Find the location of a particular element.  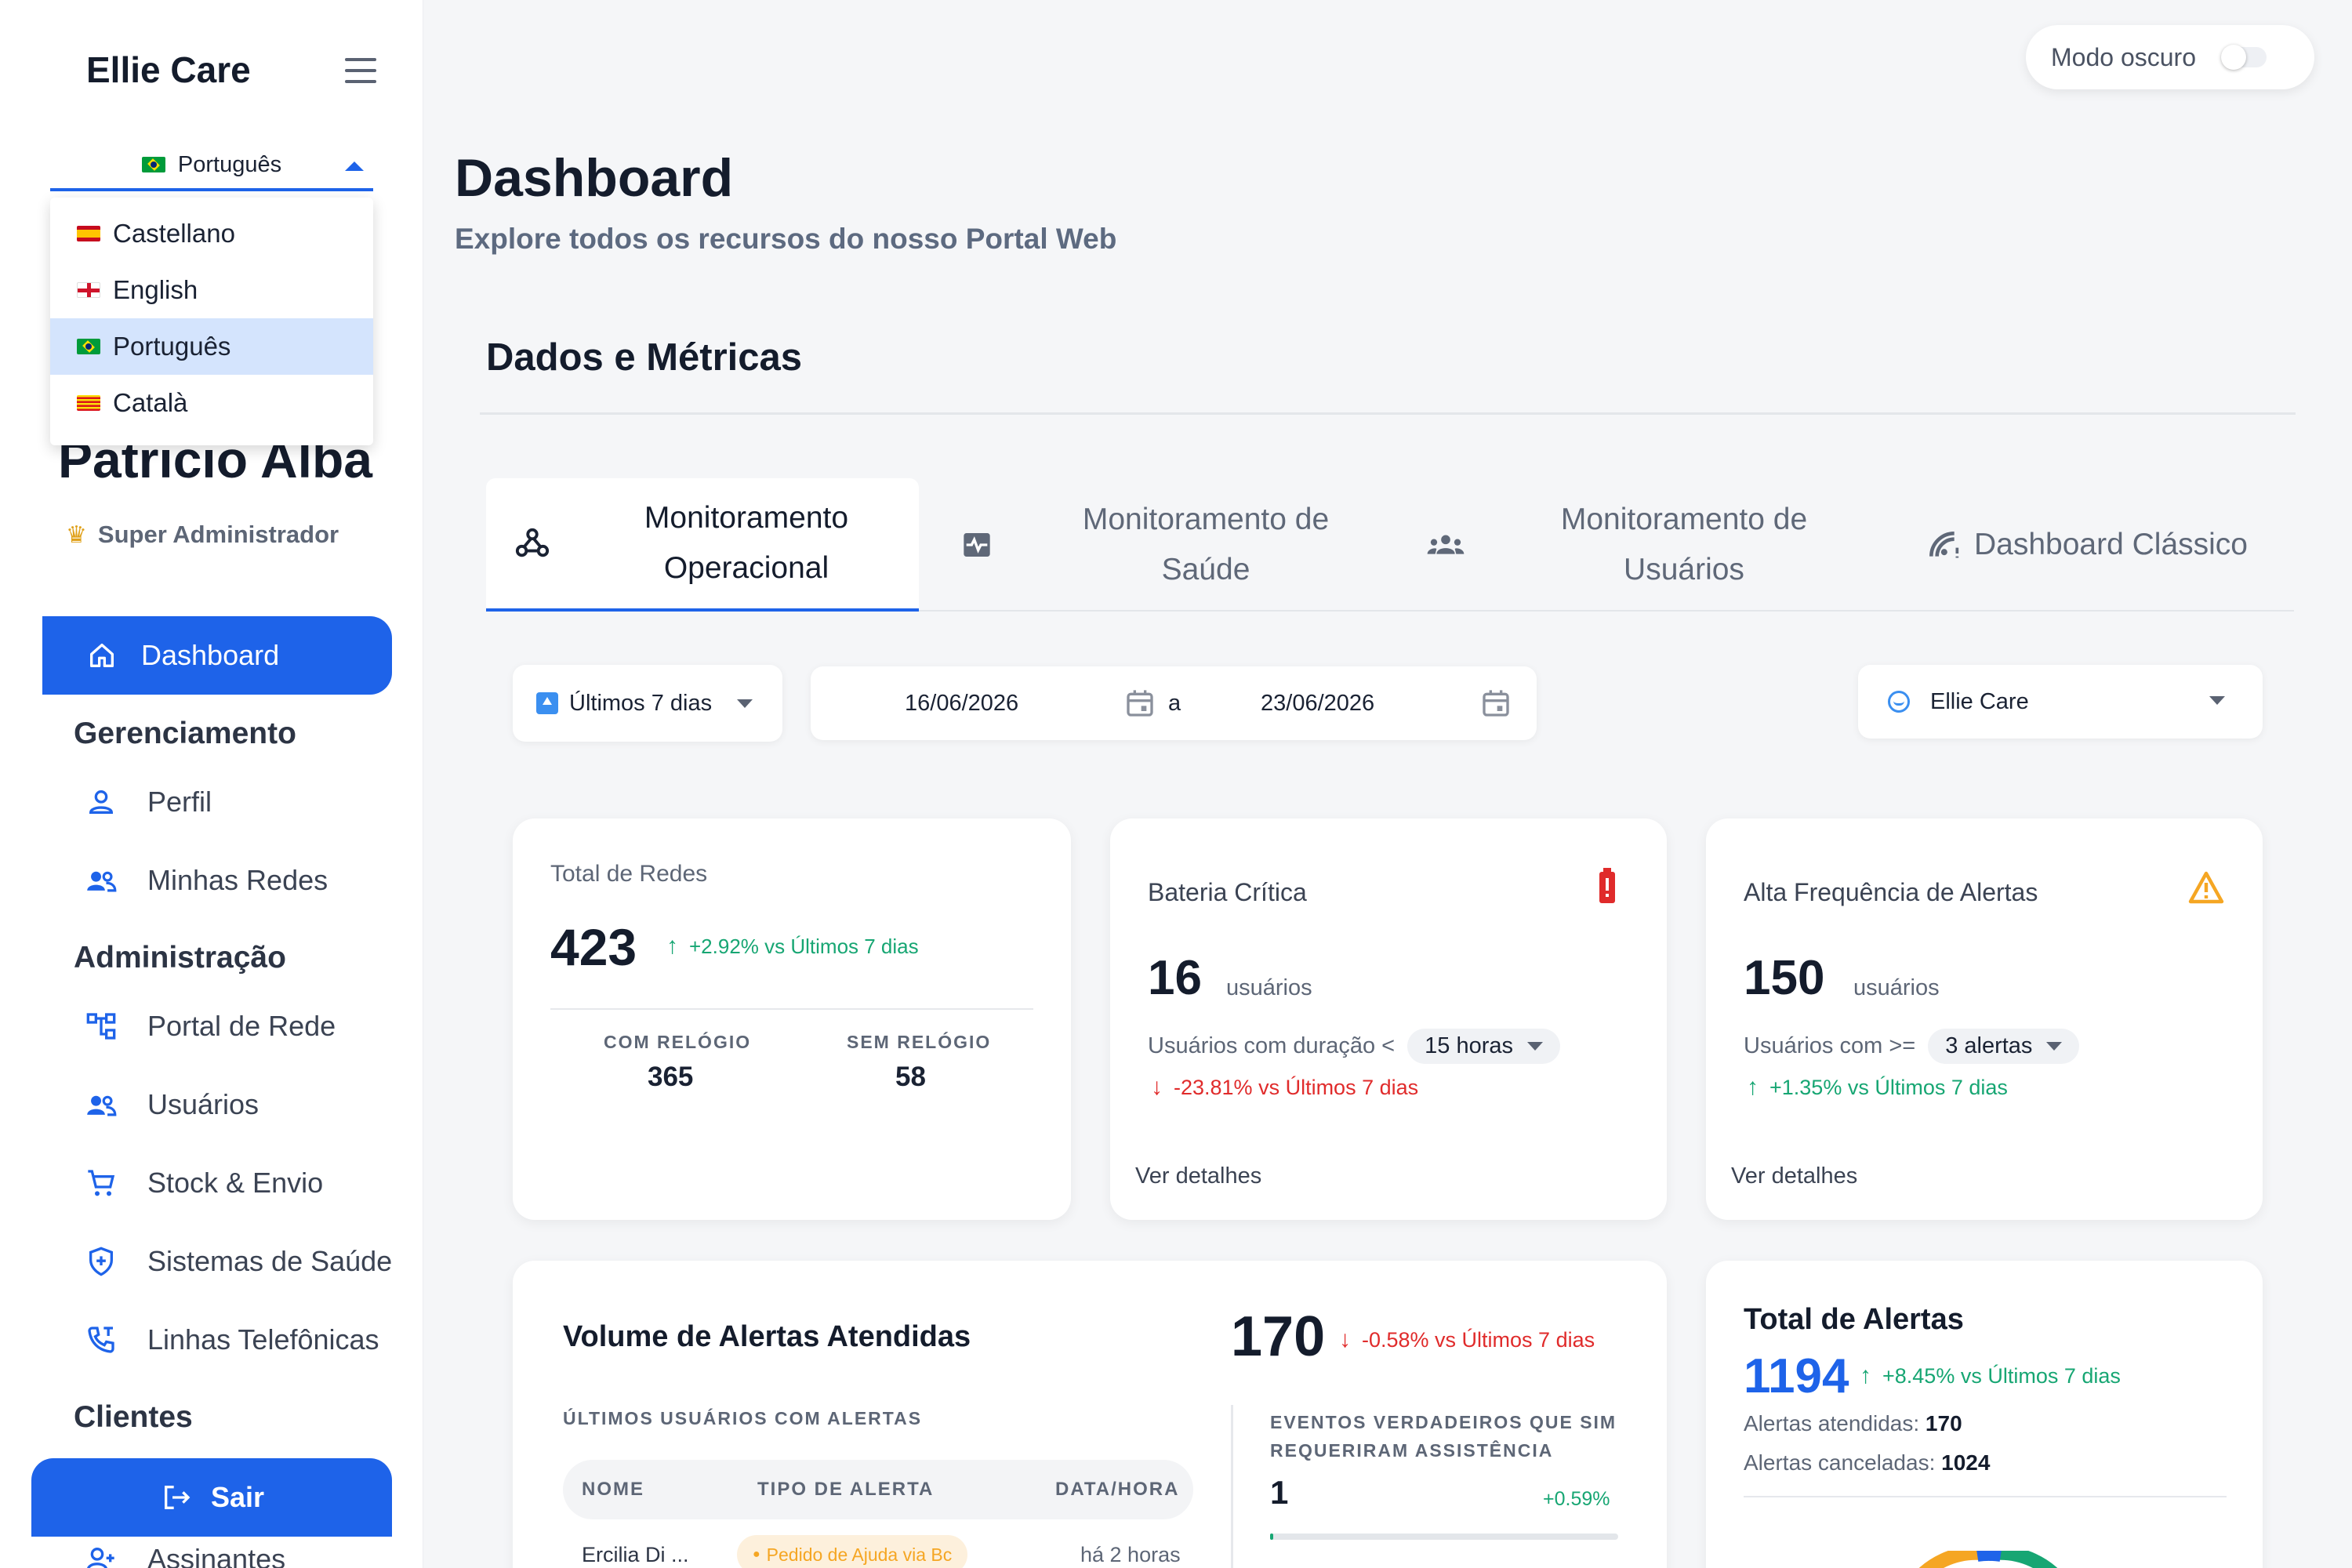

tab-operacional: Monitoramento Operacional is located at coordinates (702, 545).